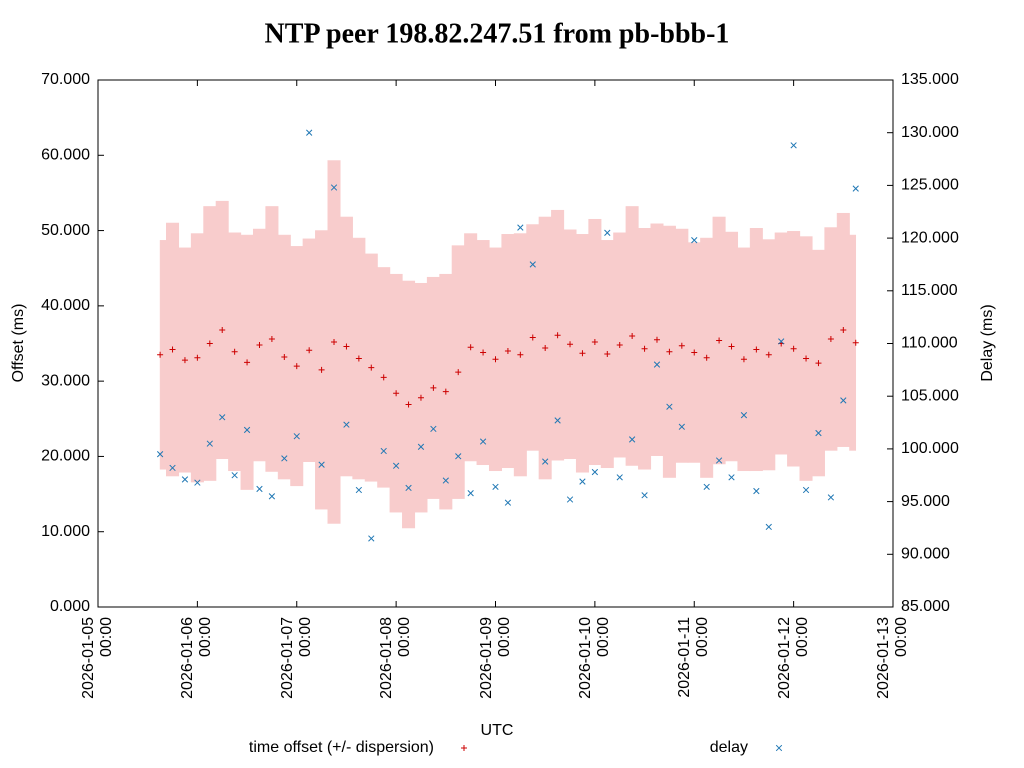 The width and height of the screenshot is (1024, 768). Describe the element at coordinates (495, 658) in the screenshot. I see `x-tick-label: 2026-01-09 00:00` at that location.